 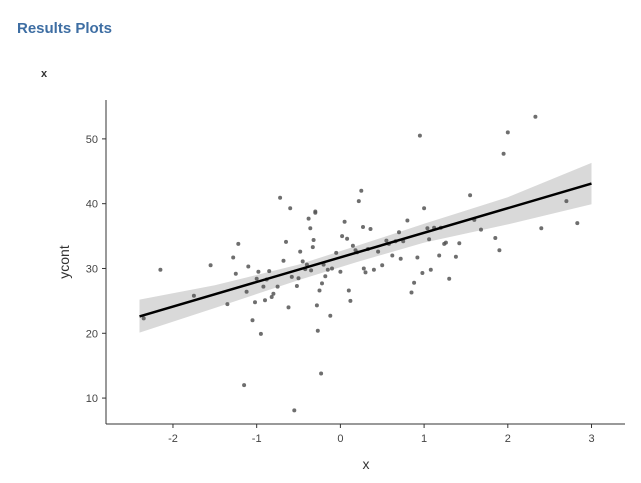 What do you see at coordinates (340, 439) in the screenshot?
I see `x-tick-label: 0` at bounding box center [340, 439].